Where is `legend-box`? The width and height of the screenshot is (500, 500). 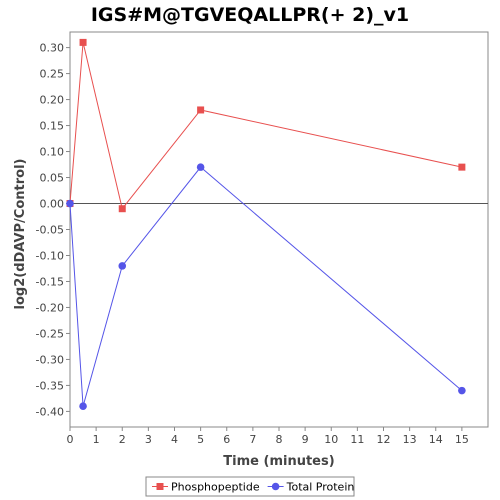
legend-box is located at coordinates (250, 486).